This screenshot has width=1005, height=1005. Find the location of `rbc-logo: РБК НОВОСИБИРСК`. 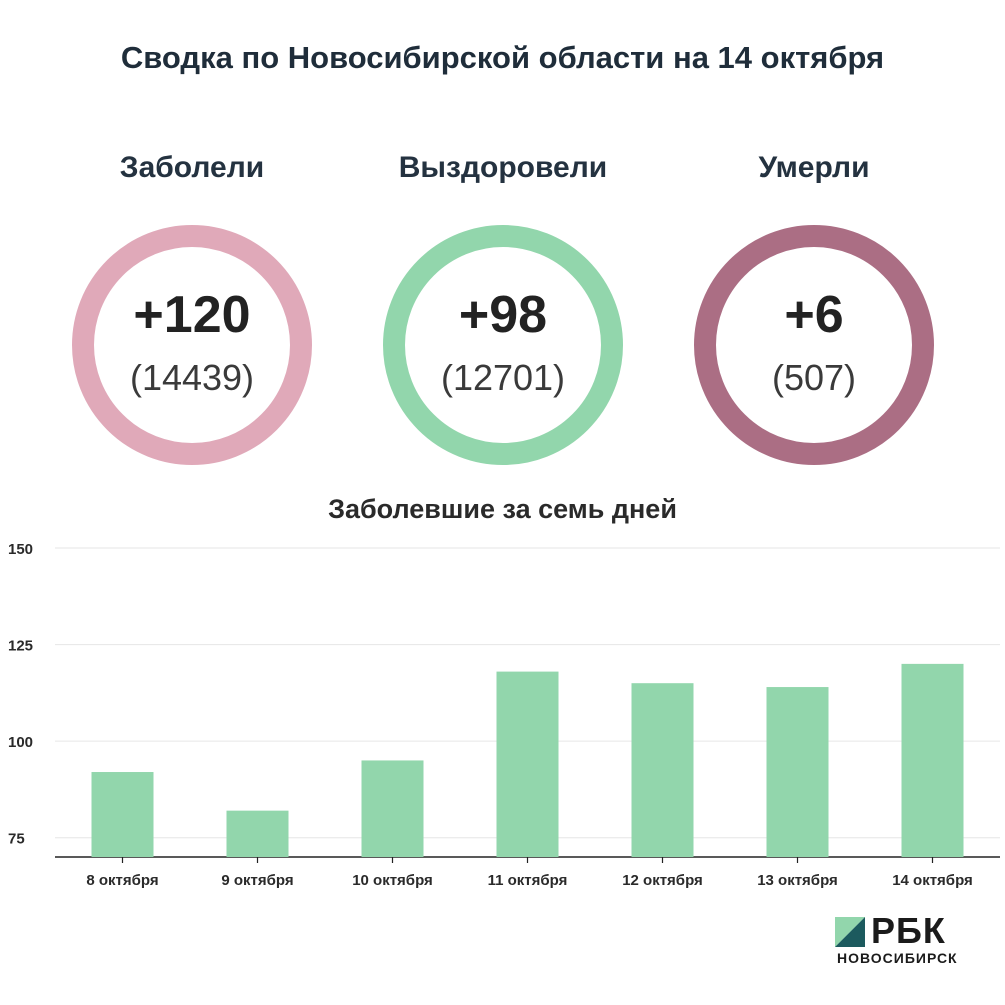

rbc-logo: РБК НОВОСИБИРСК is located at coordinates (917, 941).